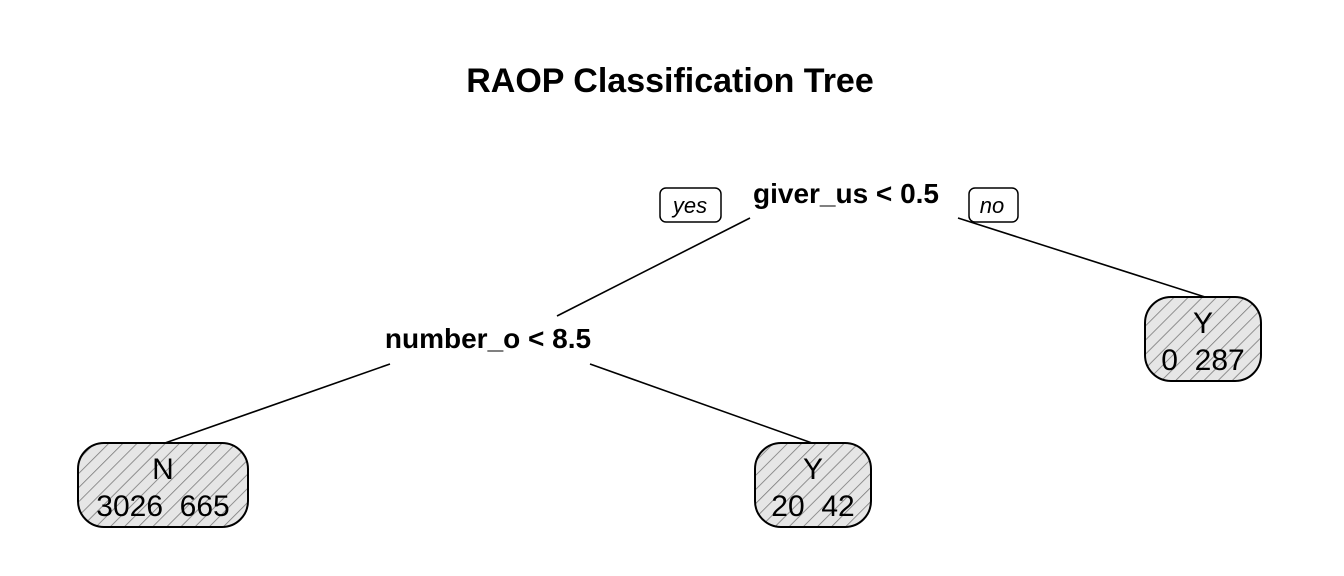  I want to click on no-label-text: no, so click(992, 205).